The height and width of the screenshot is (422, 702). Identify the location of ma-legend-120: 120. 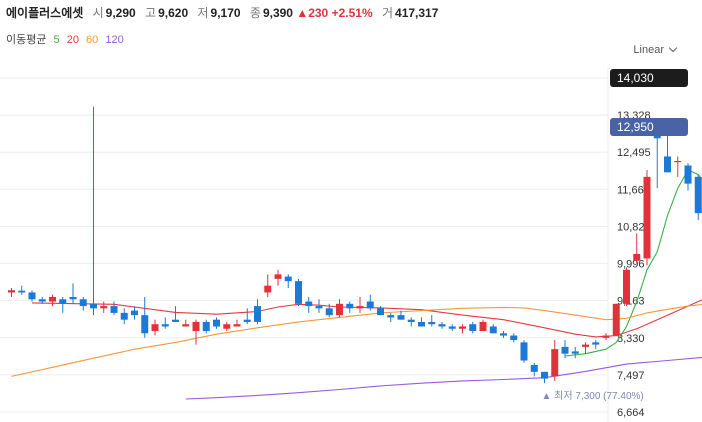
(114, 40).